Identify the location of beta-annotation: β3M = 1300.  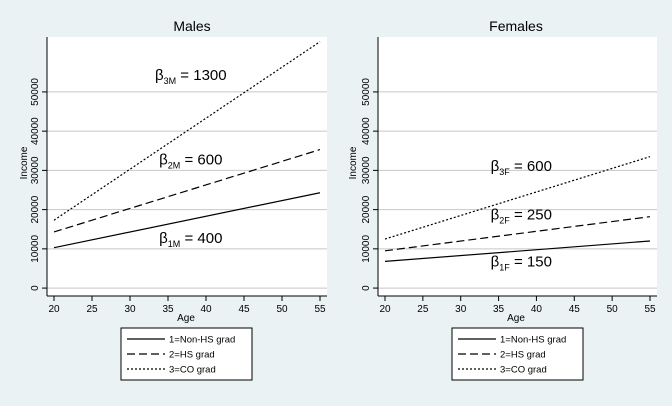
(191, 76).